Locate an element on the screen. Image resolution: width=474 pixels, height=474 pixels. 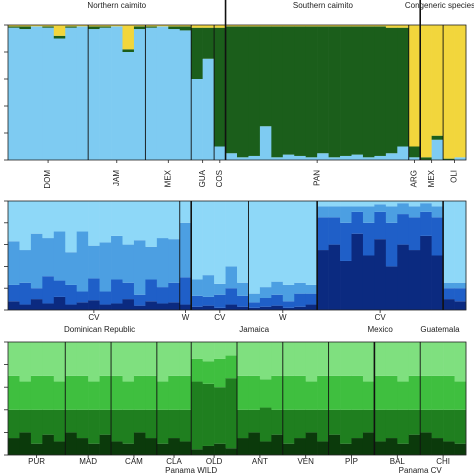
group-label: Panama CV is located at coordinates (421, 470).